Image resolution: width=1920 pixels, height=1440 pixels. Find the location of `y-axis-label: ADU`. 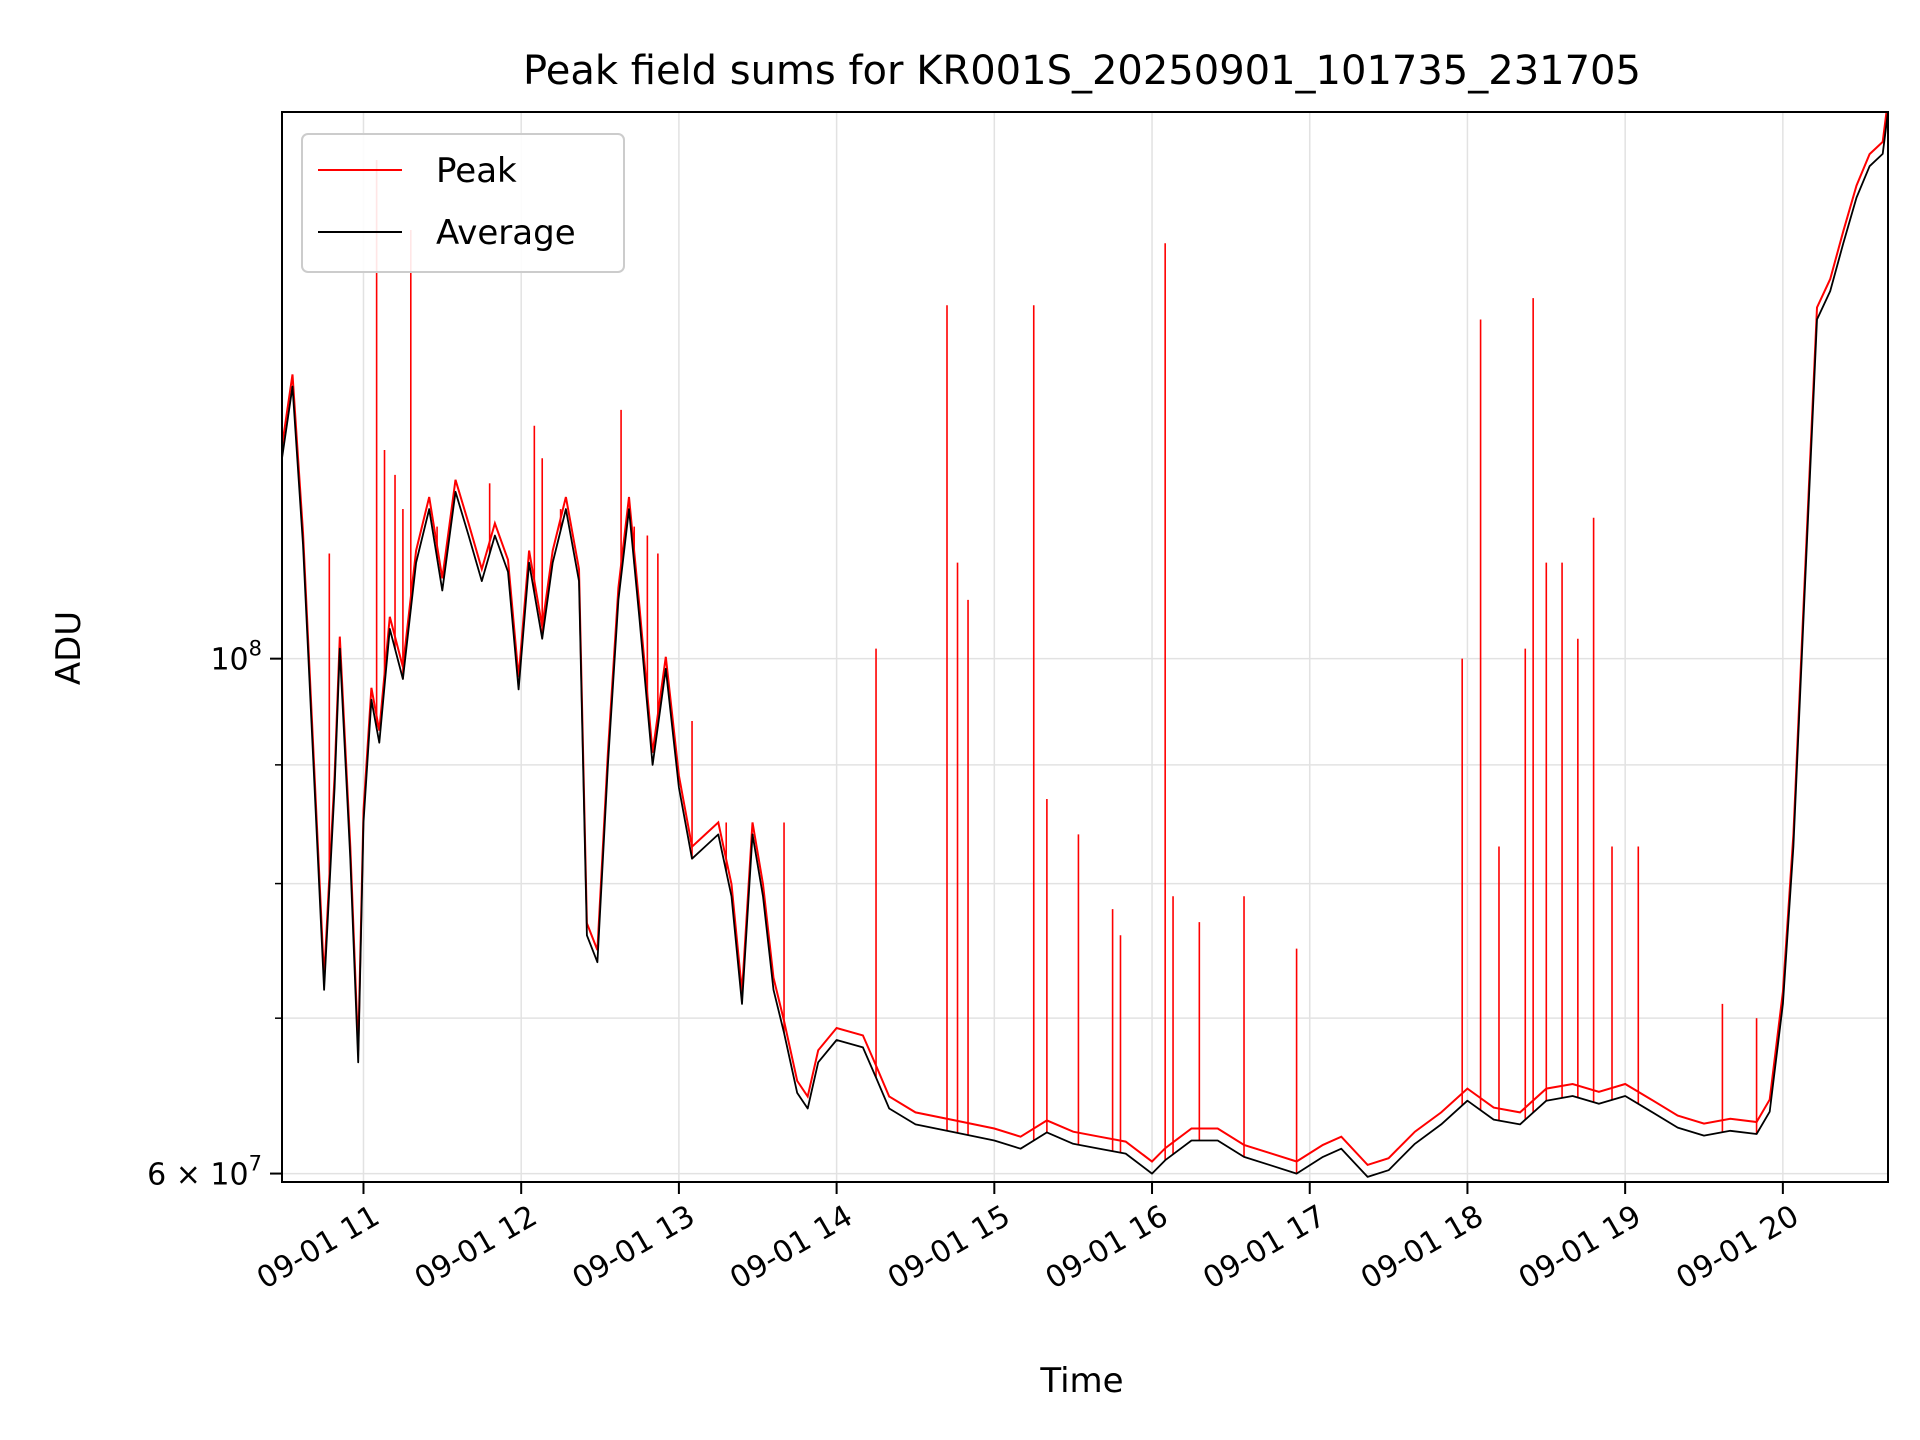

y-axis-label: ADU is located at coordinates (69, 648).